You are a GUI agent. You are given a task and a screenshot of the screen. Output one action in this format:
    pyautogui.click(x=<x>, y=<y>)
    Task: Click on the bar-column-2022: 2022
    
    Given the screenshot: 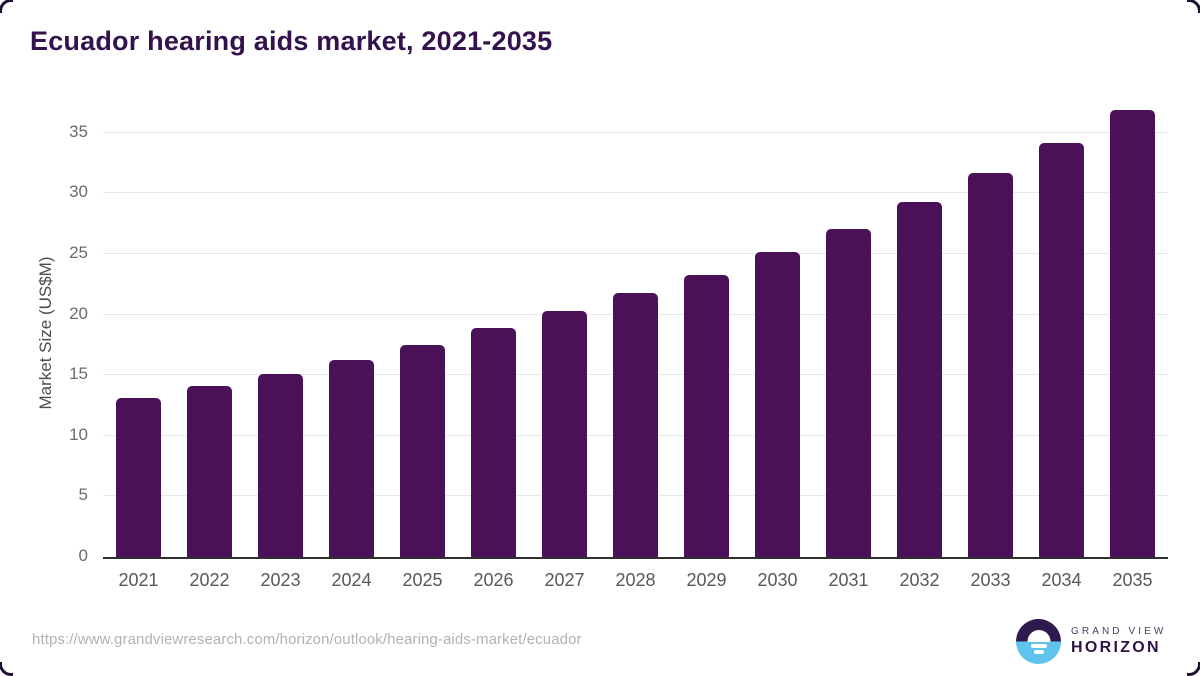 What is the action you would take?
    pyautogui.click(x=209, y=348)
    